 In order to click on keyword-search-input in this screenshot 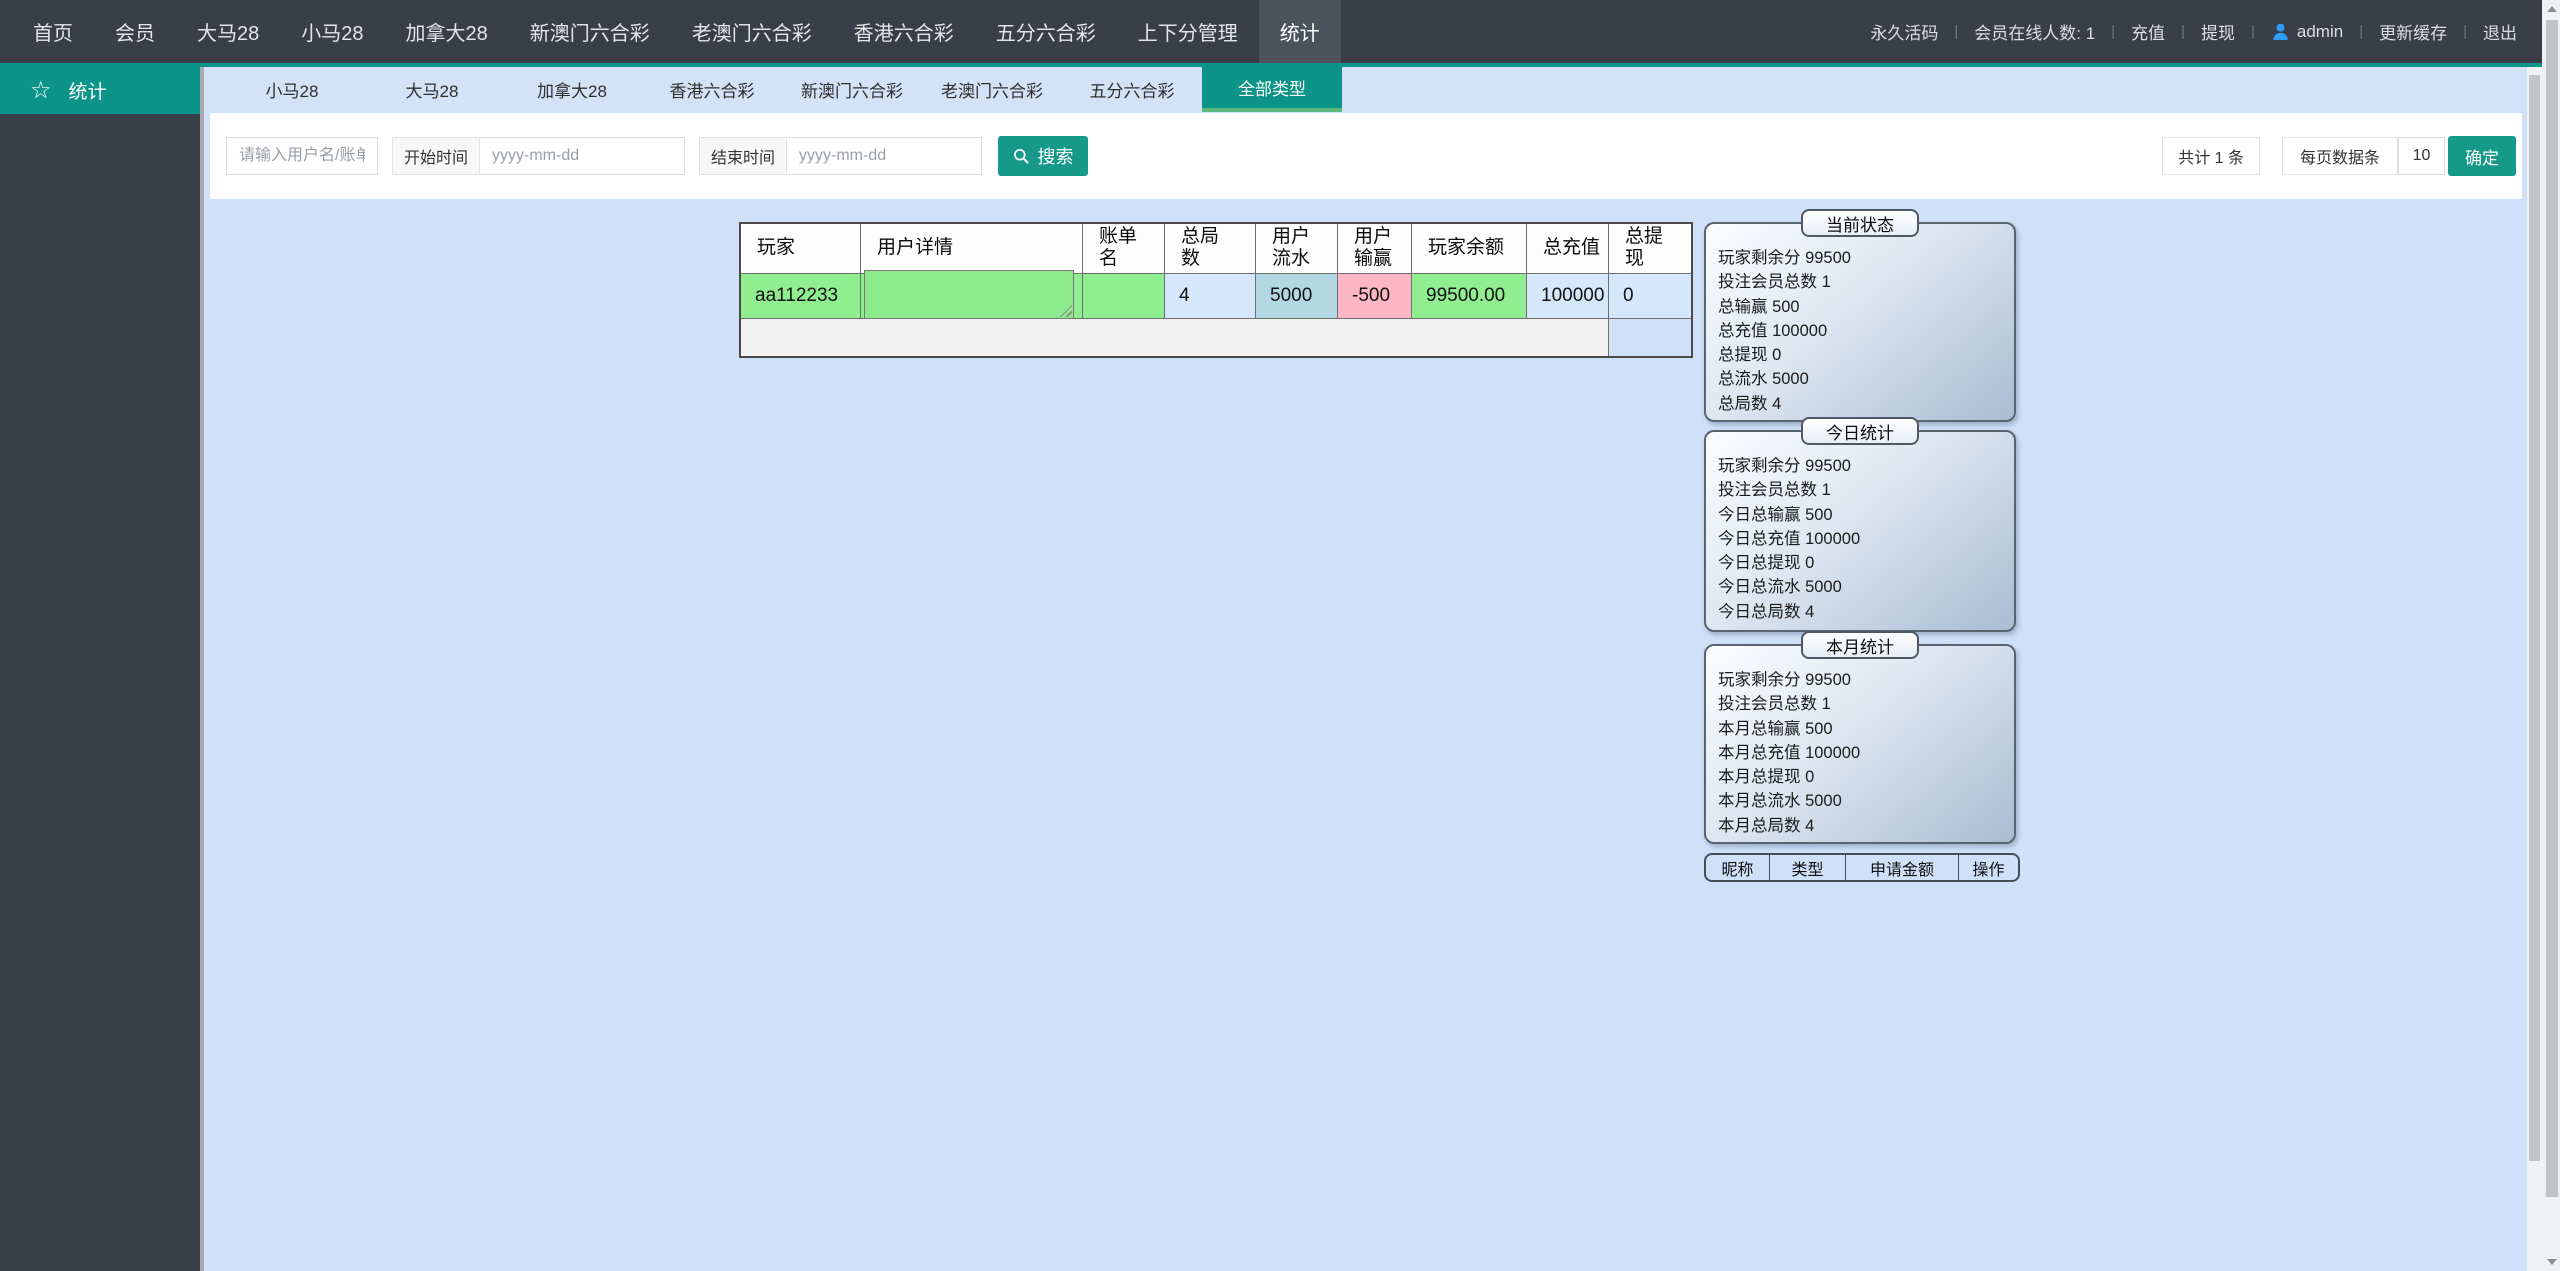, I will do `click(302, 156)`.